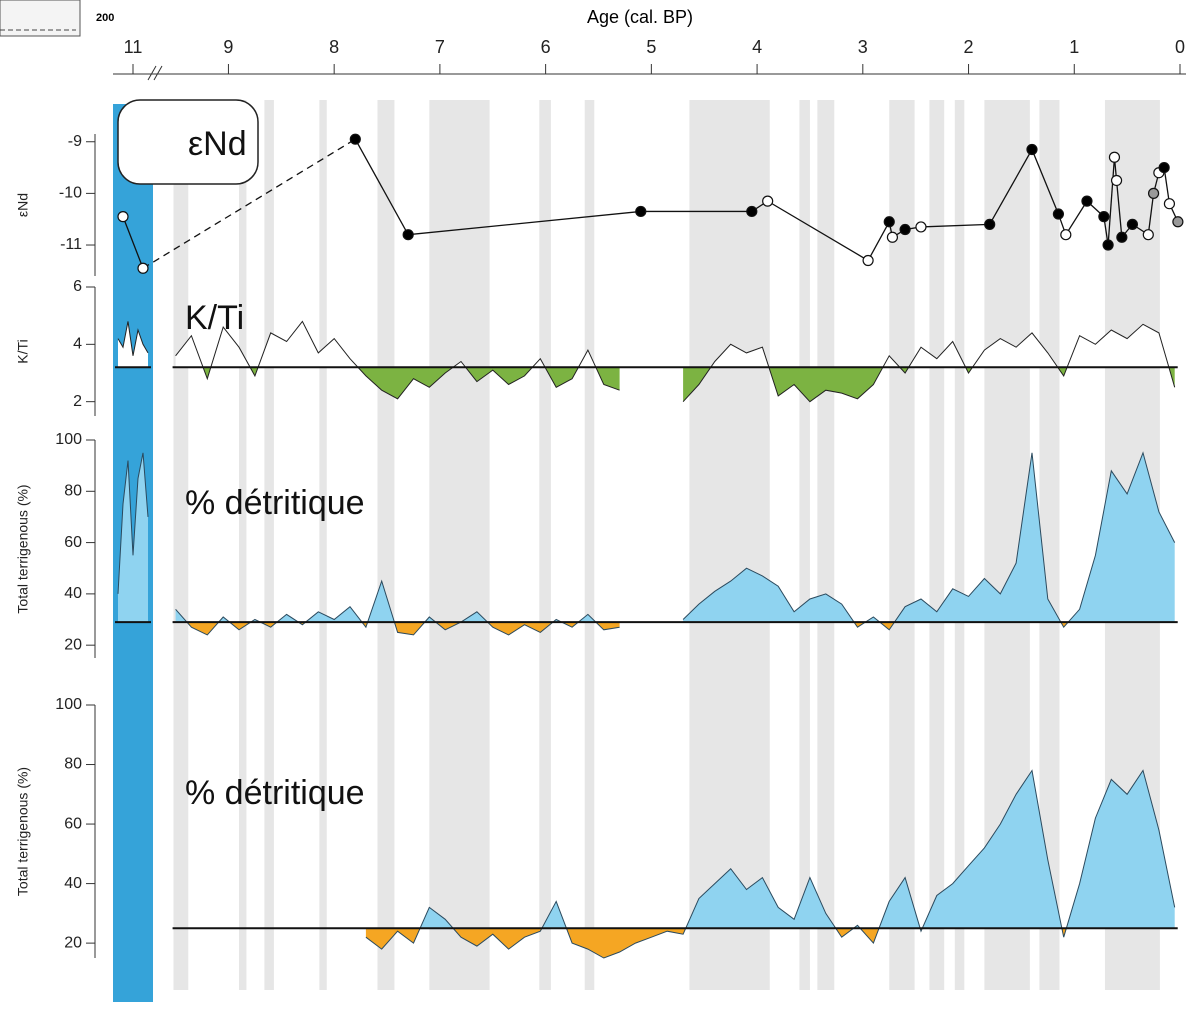 The image size is (1188, 1011). Describe the element at coordinates (70, 193) in the screenshot. I see `y-tick-label: -10` at that location.